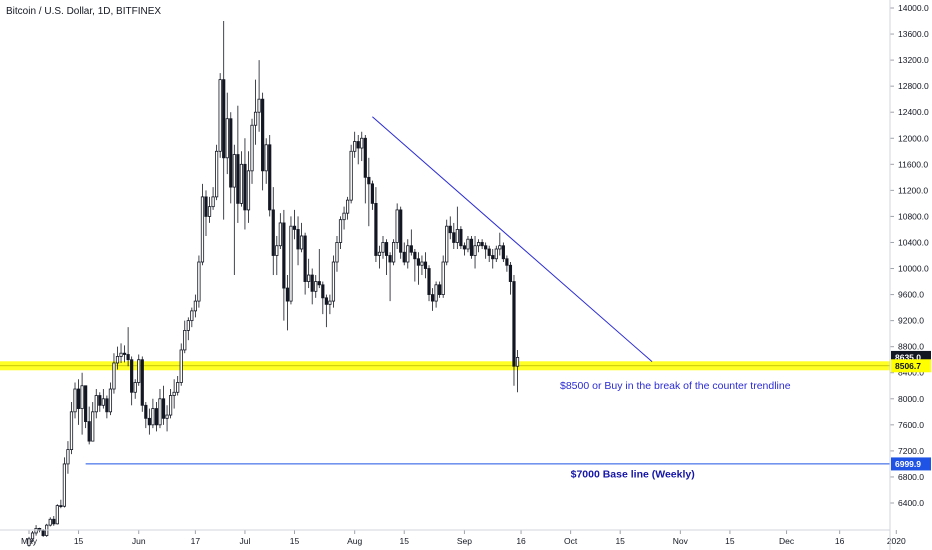  What do you see at coordinates (913, 8) in the screenshot?
I see `price-tick-label: 14000.0` at bounding box center [913, 8].